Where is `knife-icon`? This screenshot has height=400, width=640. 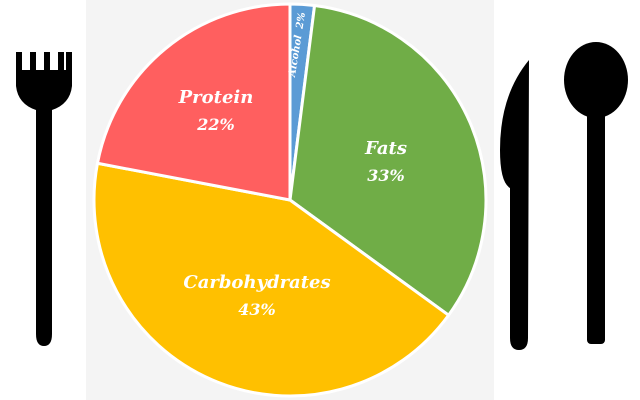
knife-icon is located at coordinates (514, 205).